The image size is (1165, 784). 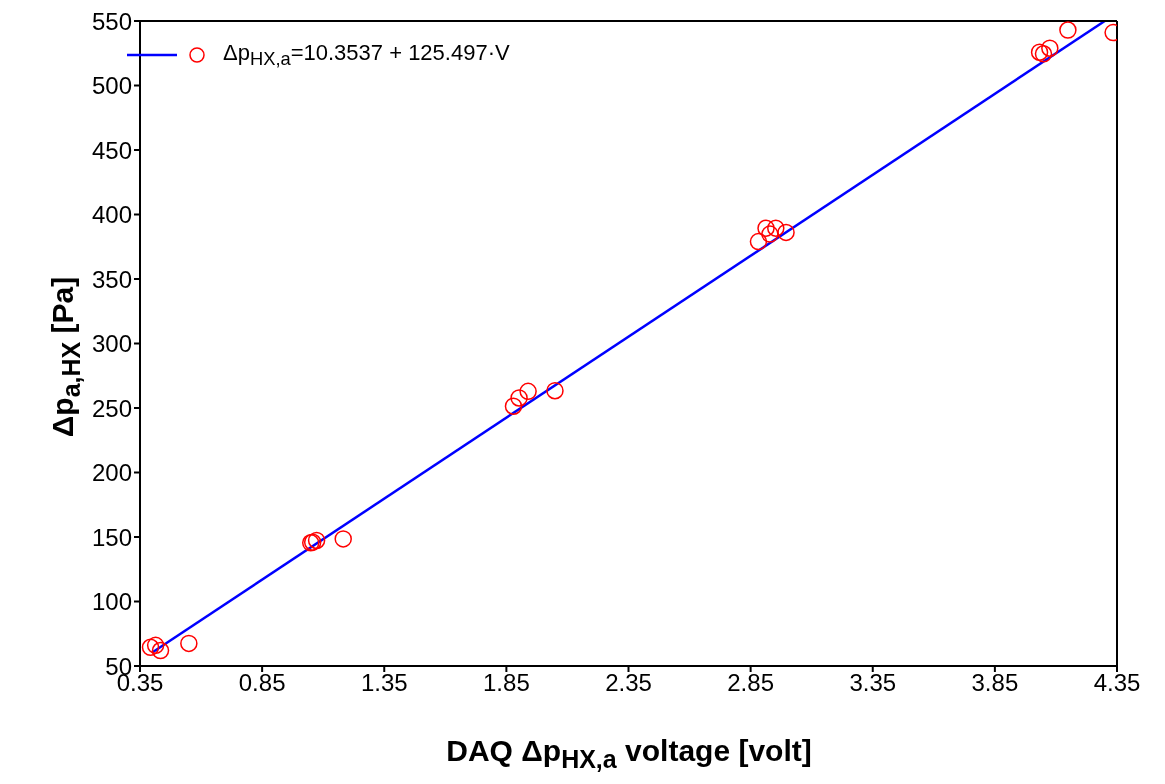 What do you see at coordinates (111, 473) in the screenshot?
I see `y-tick-label: 200` at bounding box center [111, 473].